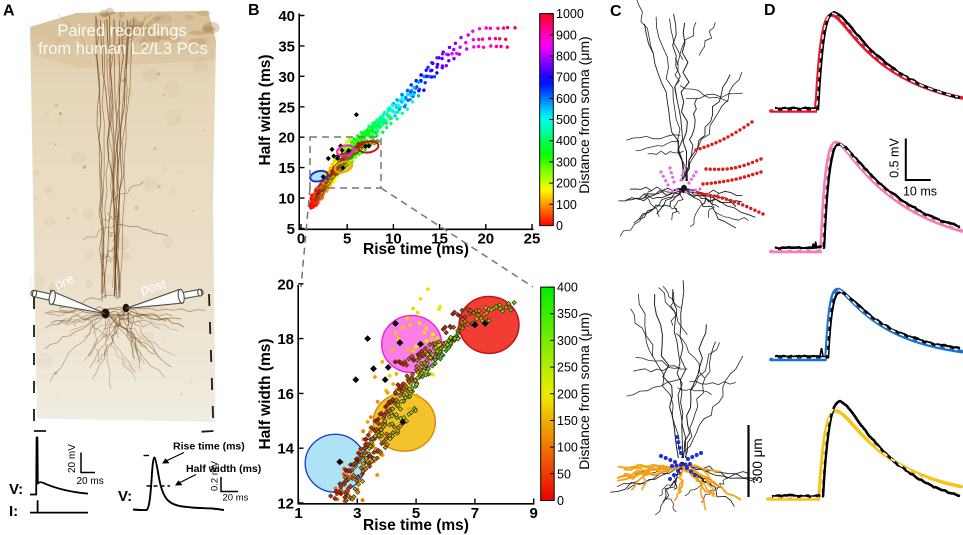 Image resolution: width=963 pixels, height=535 pixels. Describe the element at coordinates (254, 10) in the screenshot. I see `svg-text: B` at that location.